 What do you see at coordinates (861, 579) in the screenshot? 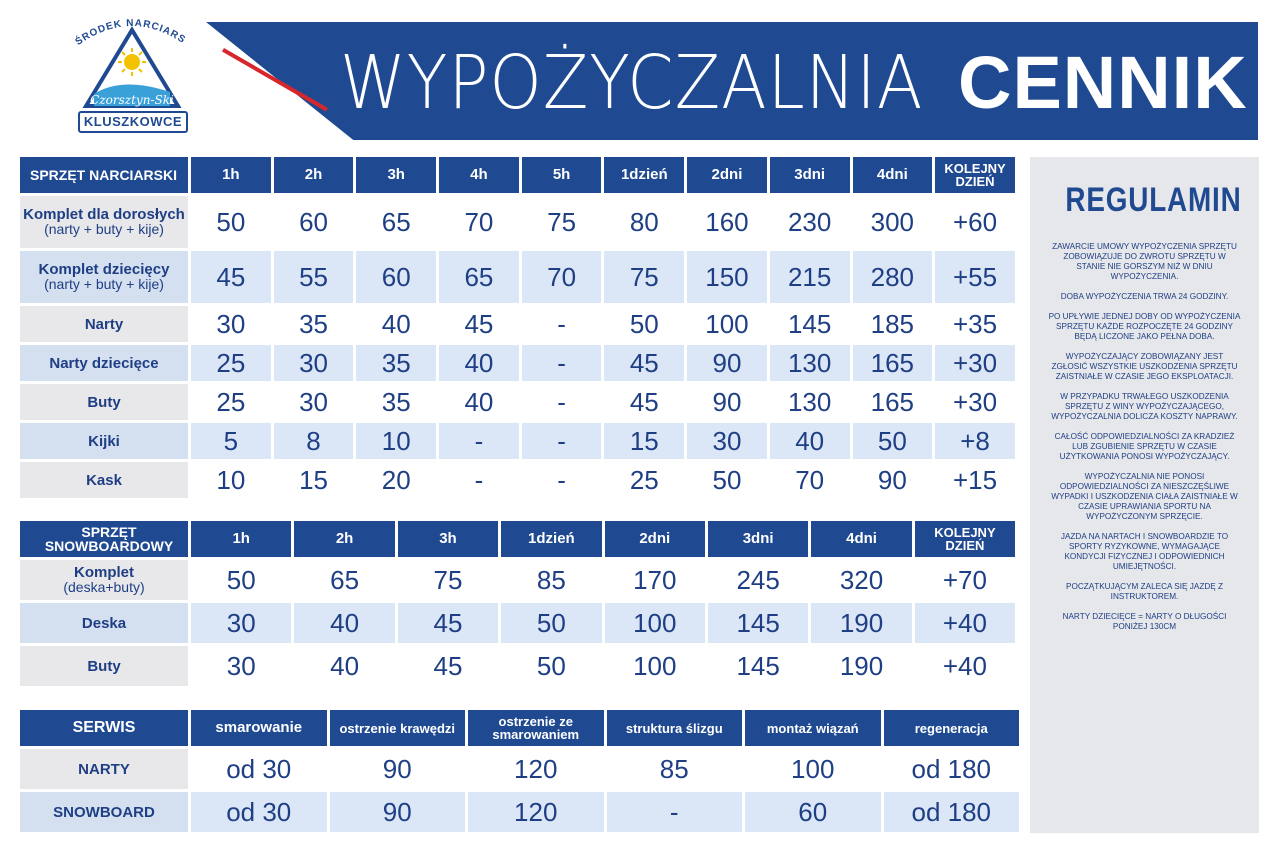
I see `snowboard-price-cell: 320` at bounding box center [861, 579].